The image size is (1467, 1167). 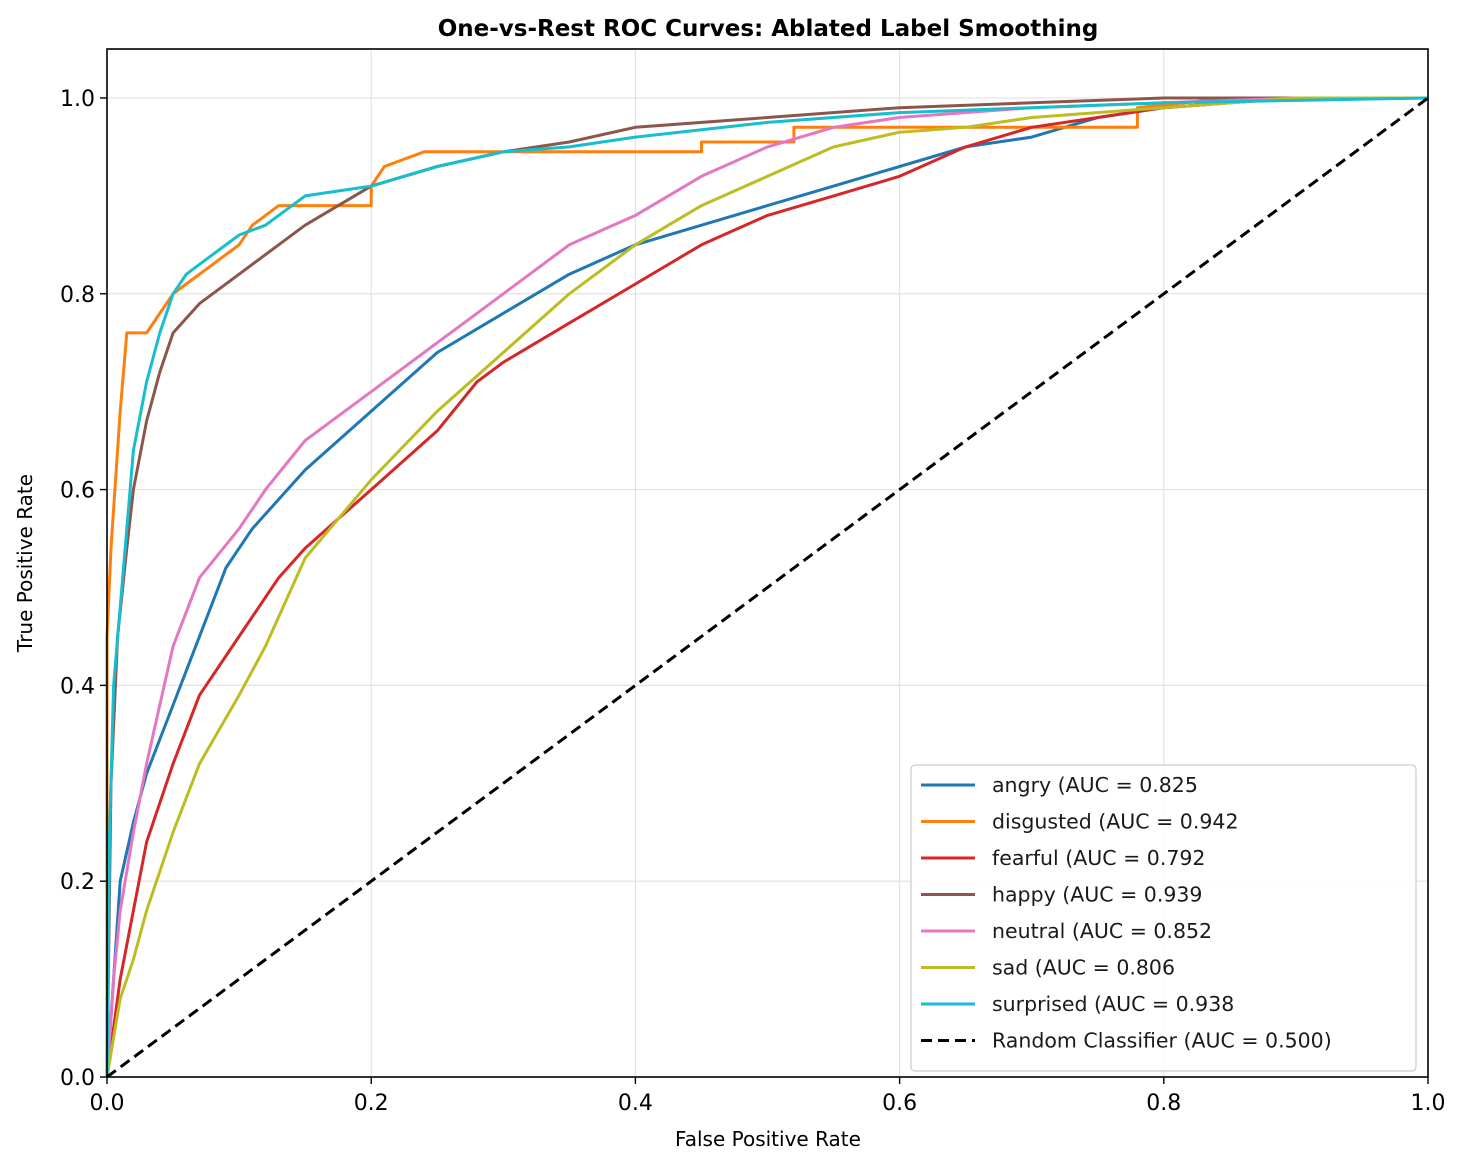 I want to click on x-tick-label: 1.0, so click(x=1428, y=1103).